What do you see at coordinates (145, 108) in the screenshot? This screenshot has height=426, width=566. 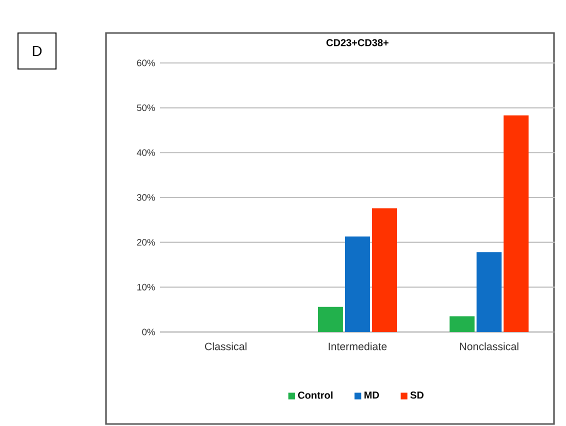 I see `y-tick-label: 50%` at bounding box center [145, 108].